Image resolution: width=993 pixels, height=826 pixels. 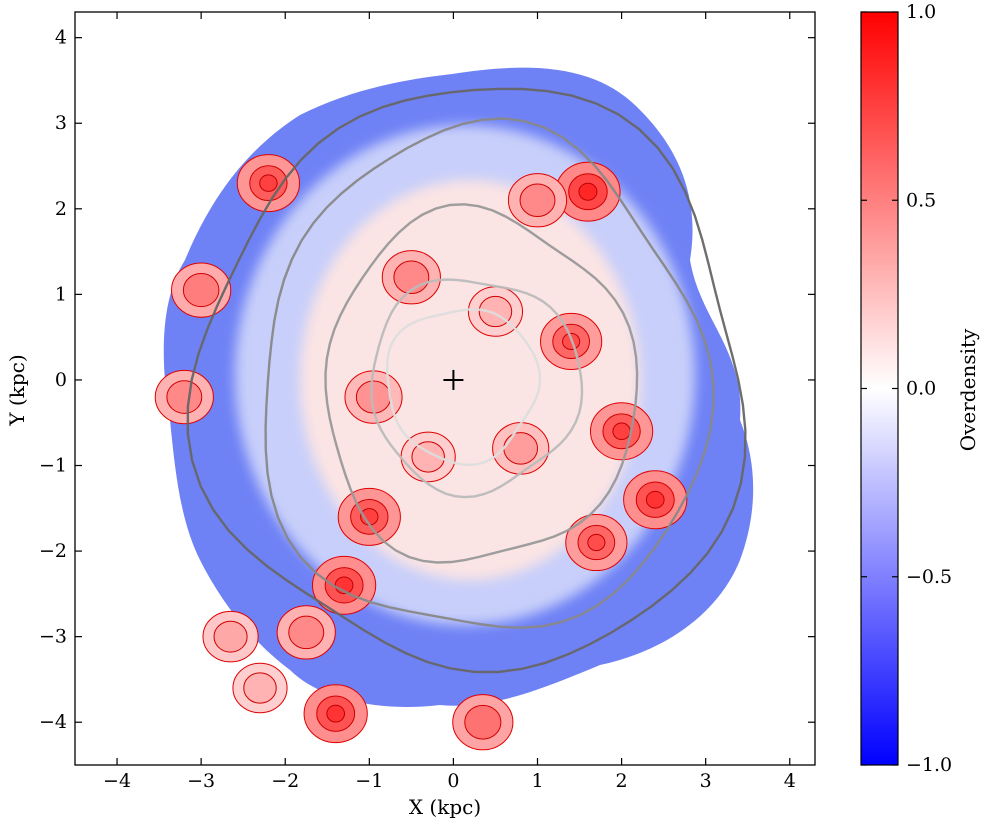 What do you see at coordinates (622, 781) in the screenshot?
I see `x-tick-label-6: 2` at bounding box center [622, 781].